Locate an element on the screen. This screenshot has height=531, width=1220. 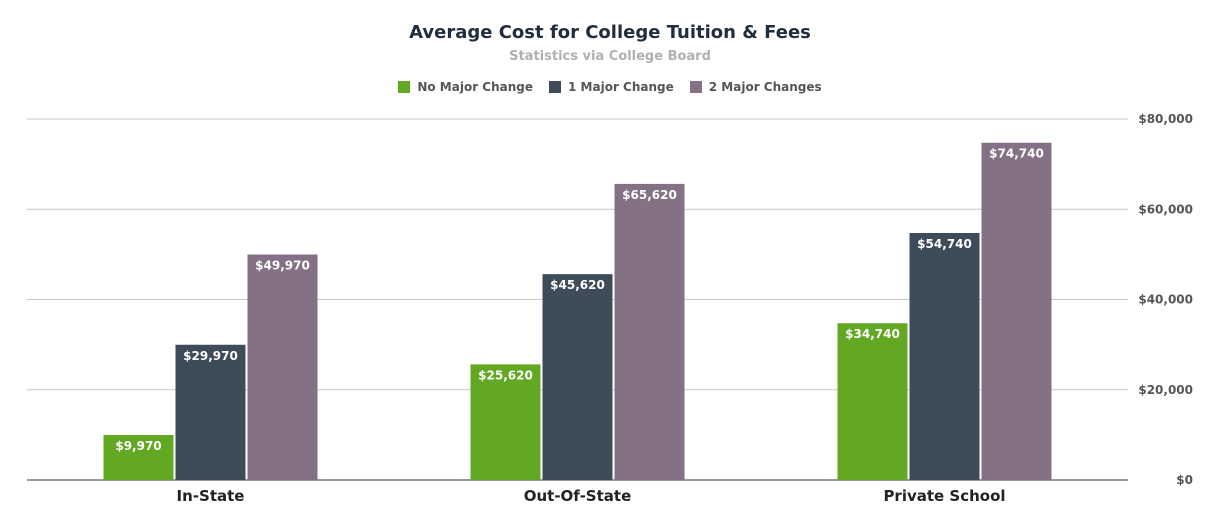
legend-item-2-major-changes: 2 Major Changes is located at coordinates (755, 87).